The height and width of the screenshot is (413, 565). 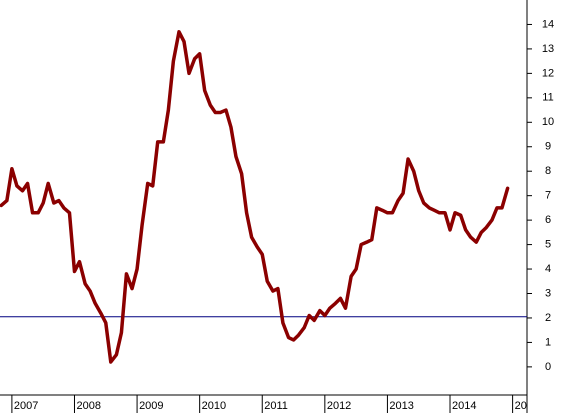 I want to click on x-tick-label: 2009, so click(x=151, y=406).